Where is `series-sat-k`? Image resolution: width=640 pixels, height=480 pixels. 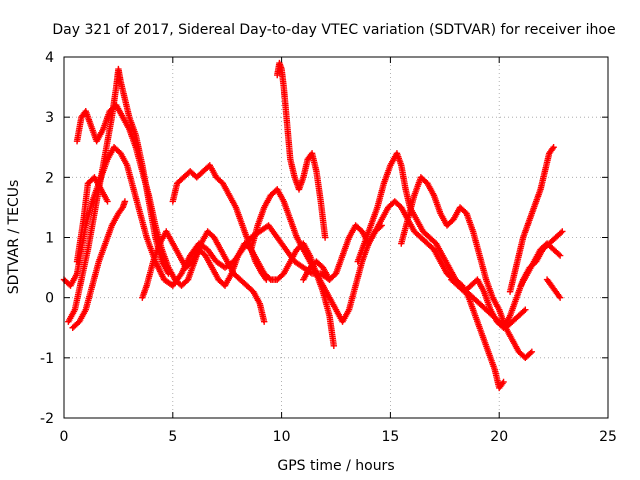
series-sat-k is located at coordinates (430, 271).